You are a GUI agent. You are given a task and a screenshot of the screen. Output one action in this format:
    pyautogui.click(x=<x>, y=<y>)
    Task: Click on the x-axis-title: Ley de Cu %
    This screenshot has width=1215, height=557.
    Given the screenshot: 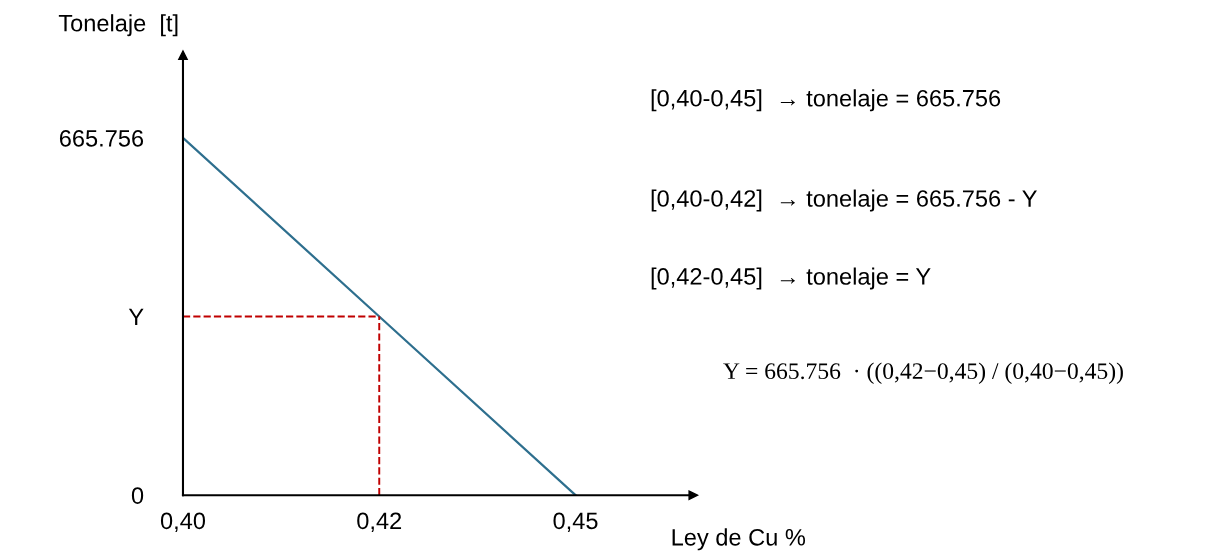 What is the action you would take?
    pyautogui.click(x=739, y=539)
    